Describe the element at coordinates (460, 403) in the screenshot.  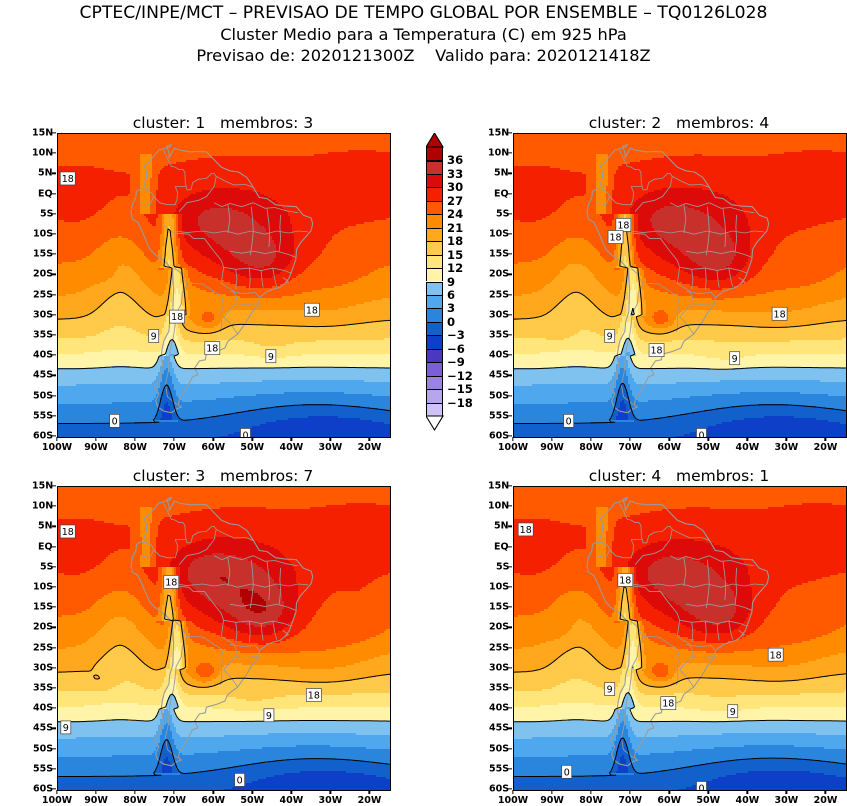
I see `colorbar-label: −18` at that location.